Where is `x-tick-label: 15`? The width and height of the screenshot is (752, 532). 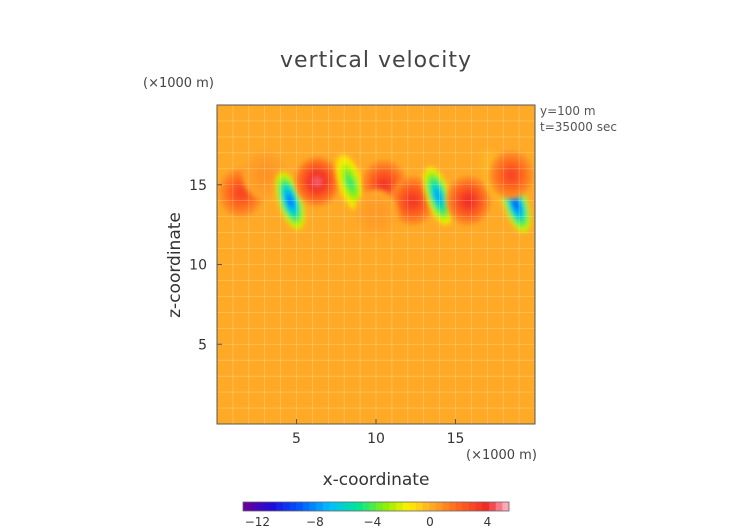 x-tick-label: 15 is located at coordinates (456, 439).